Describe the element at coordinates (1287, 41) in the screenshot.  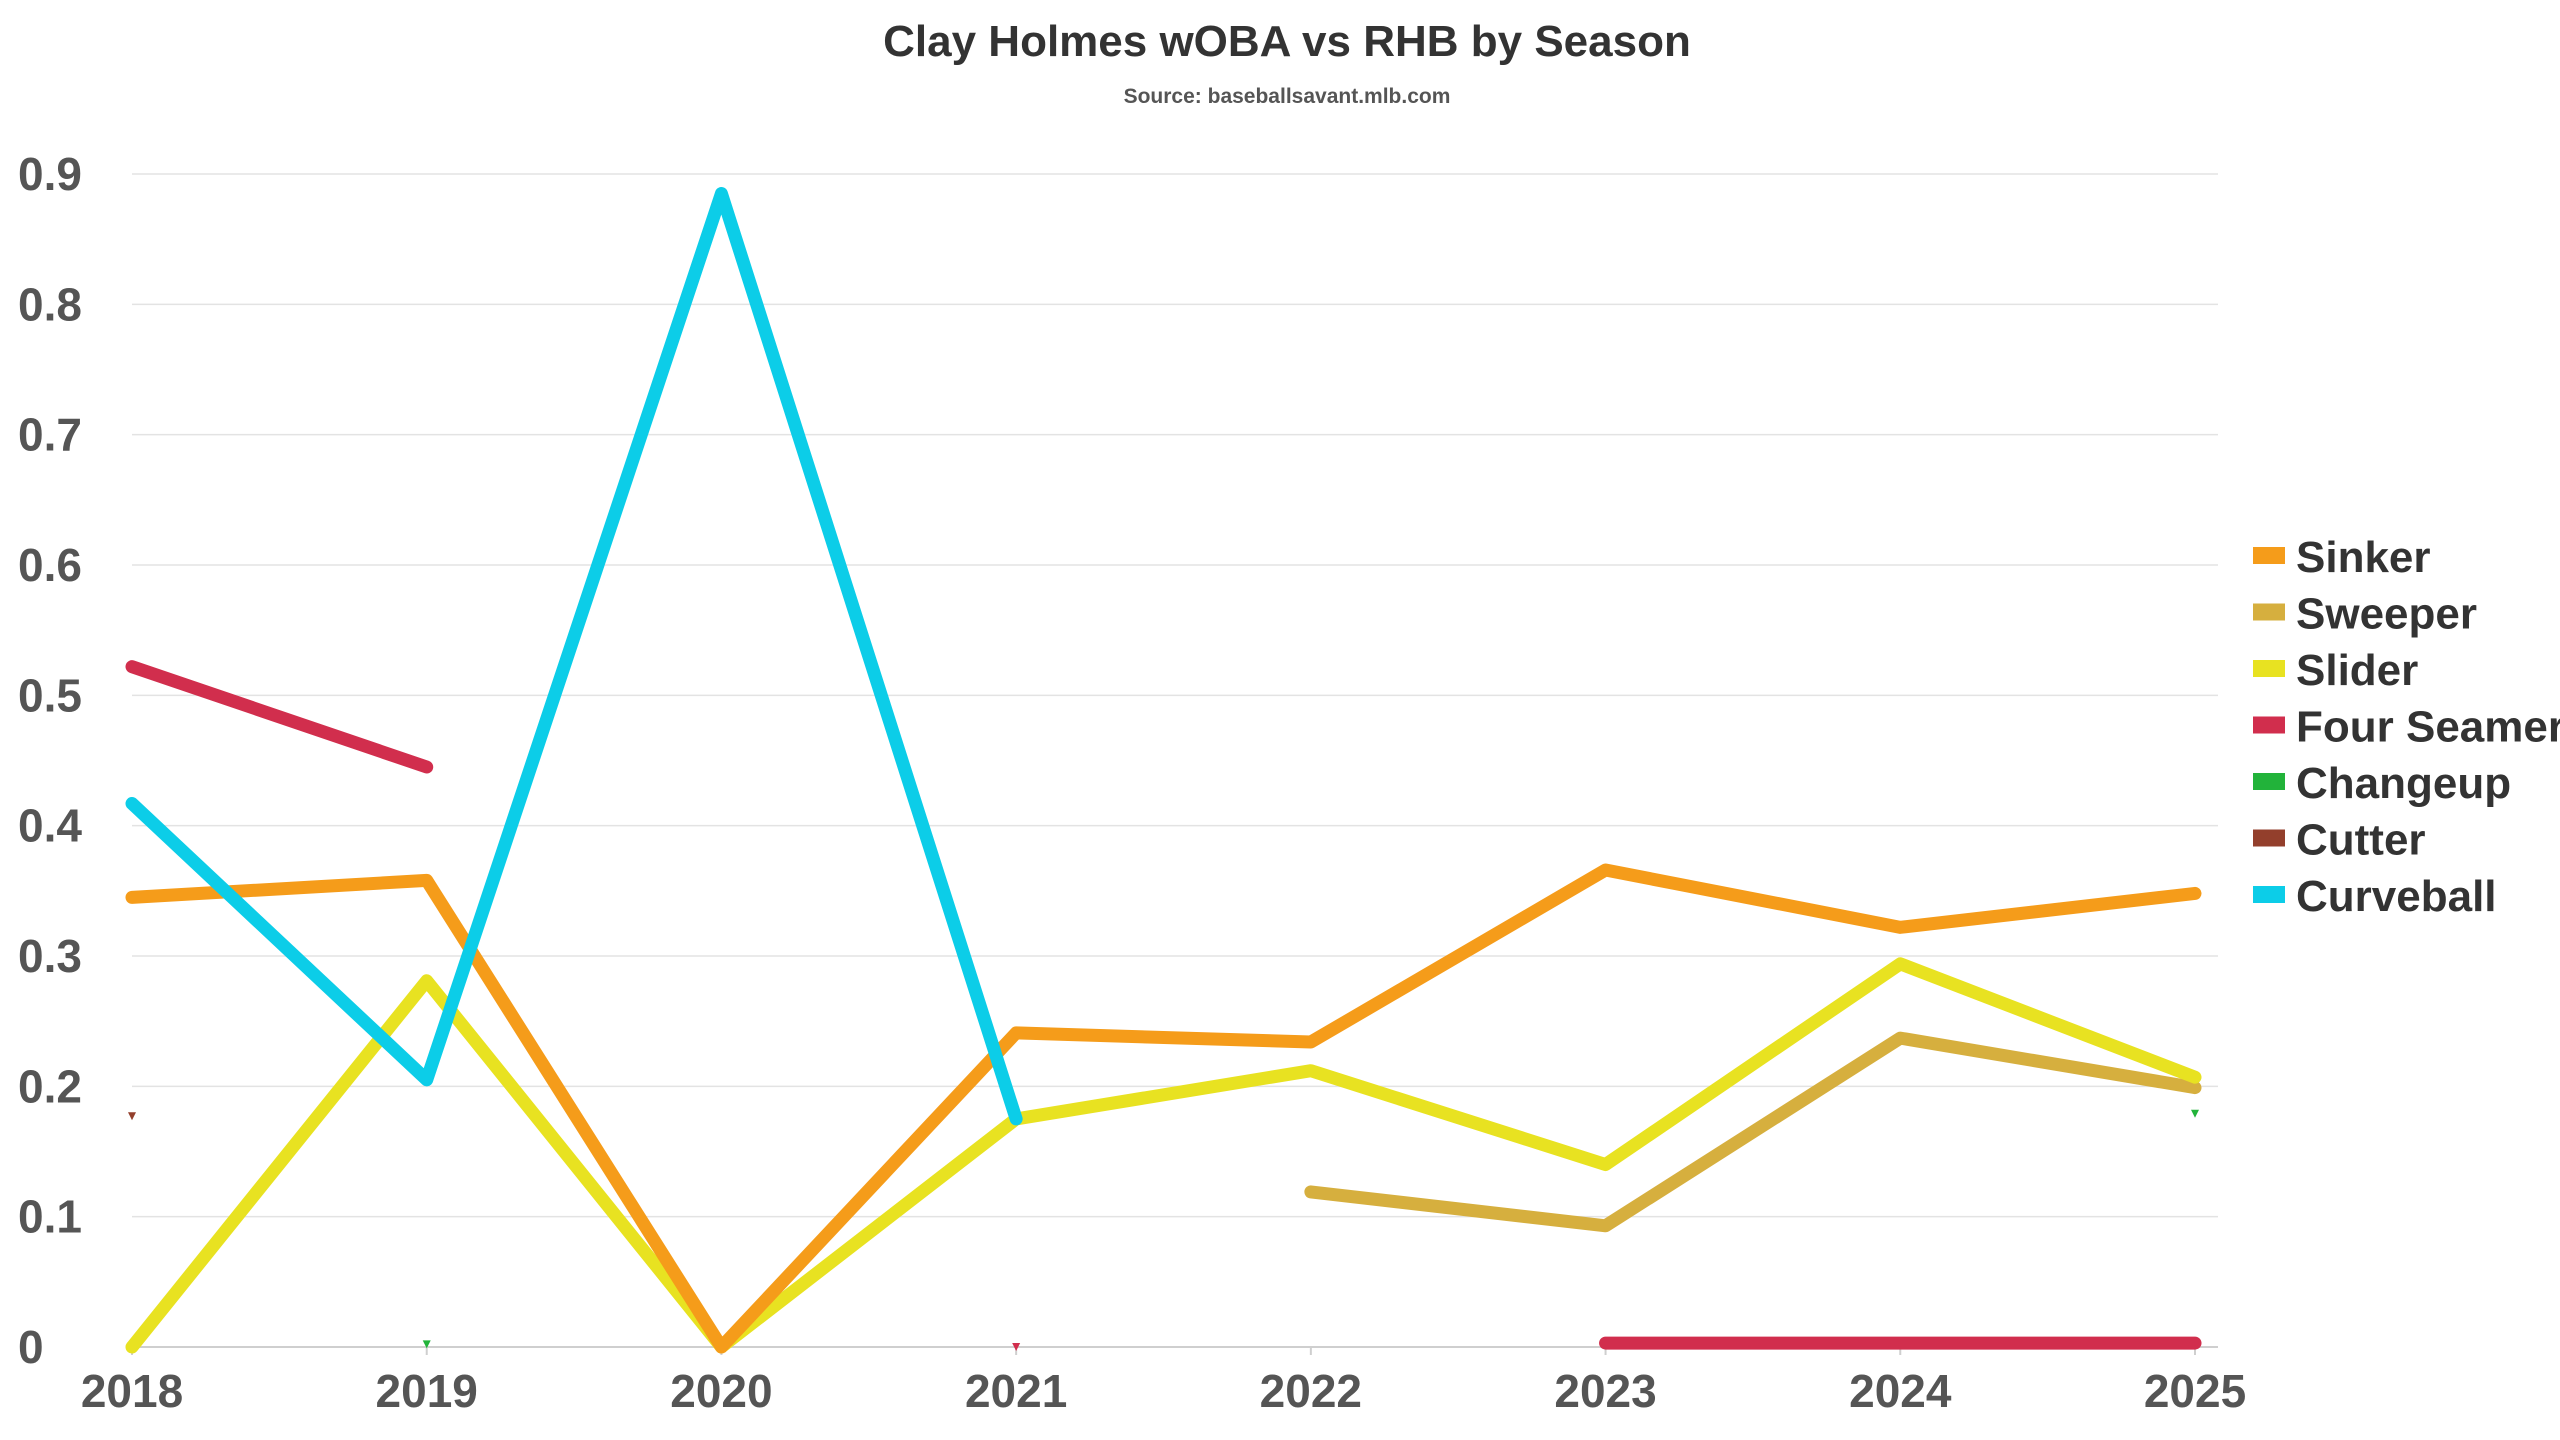
I see `chart-title: Clay Holmes wOBA vs RHB by Season` at that location.